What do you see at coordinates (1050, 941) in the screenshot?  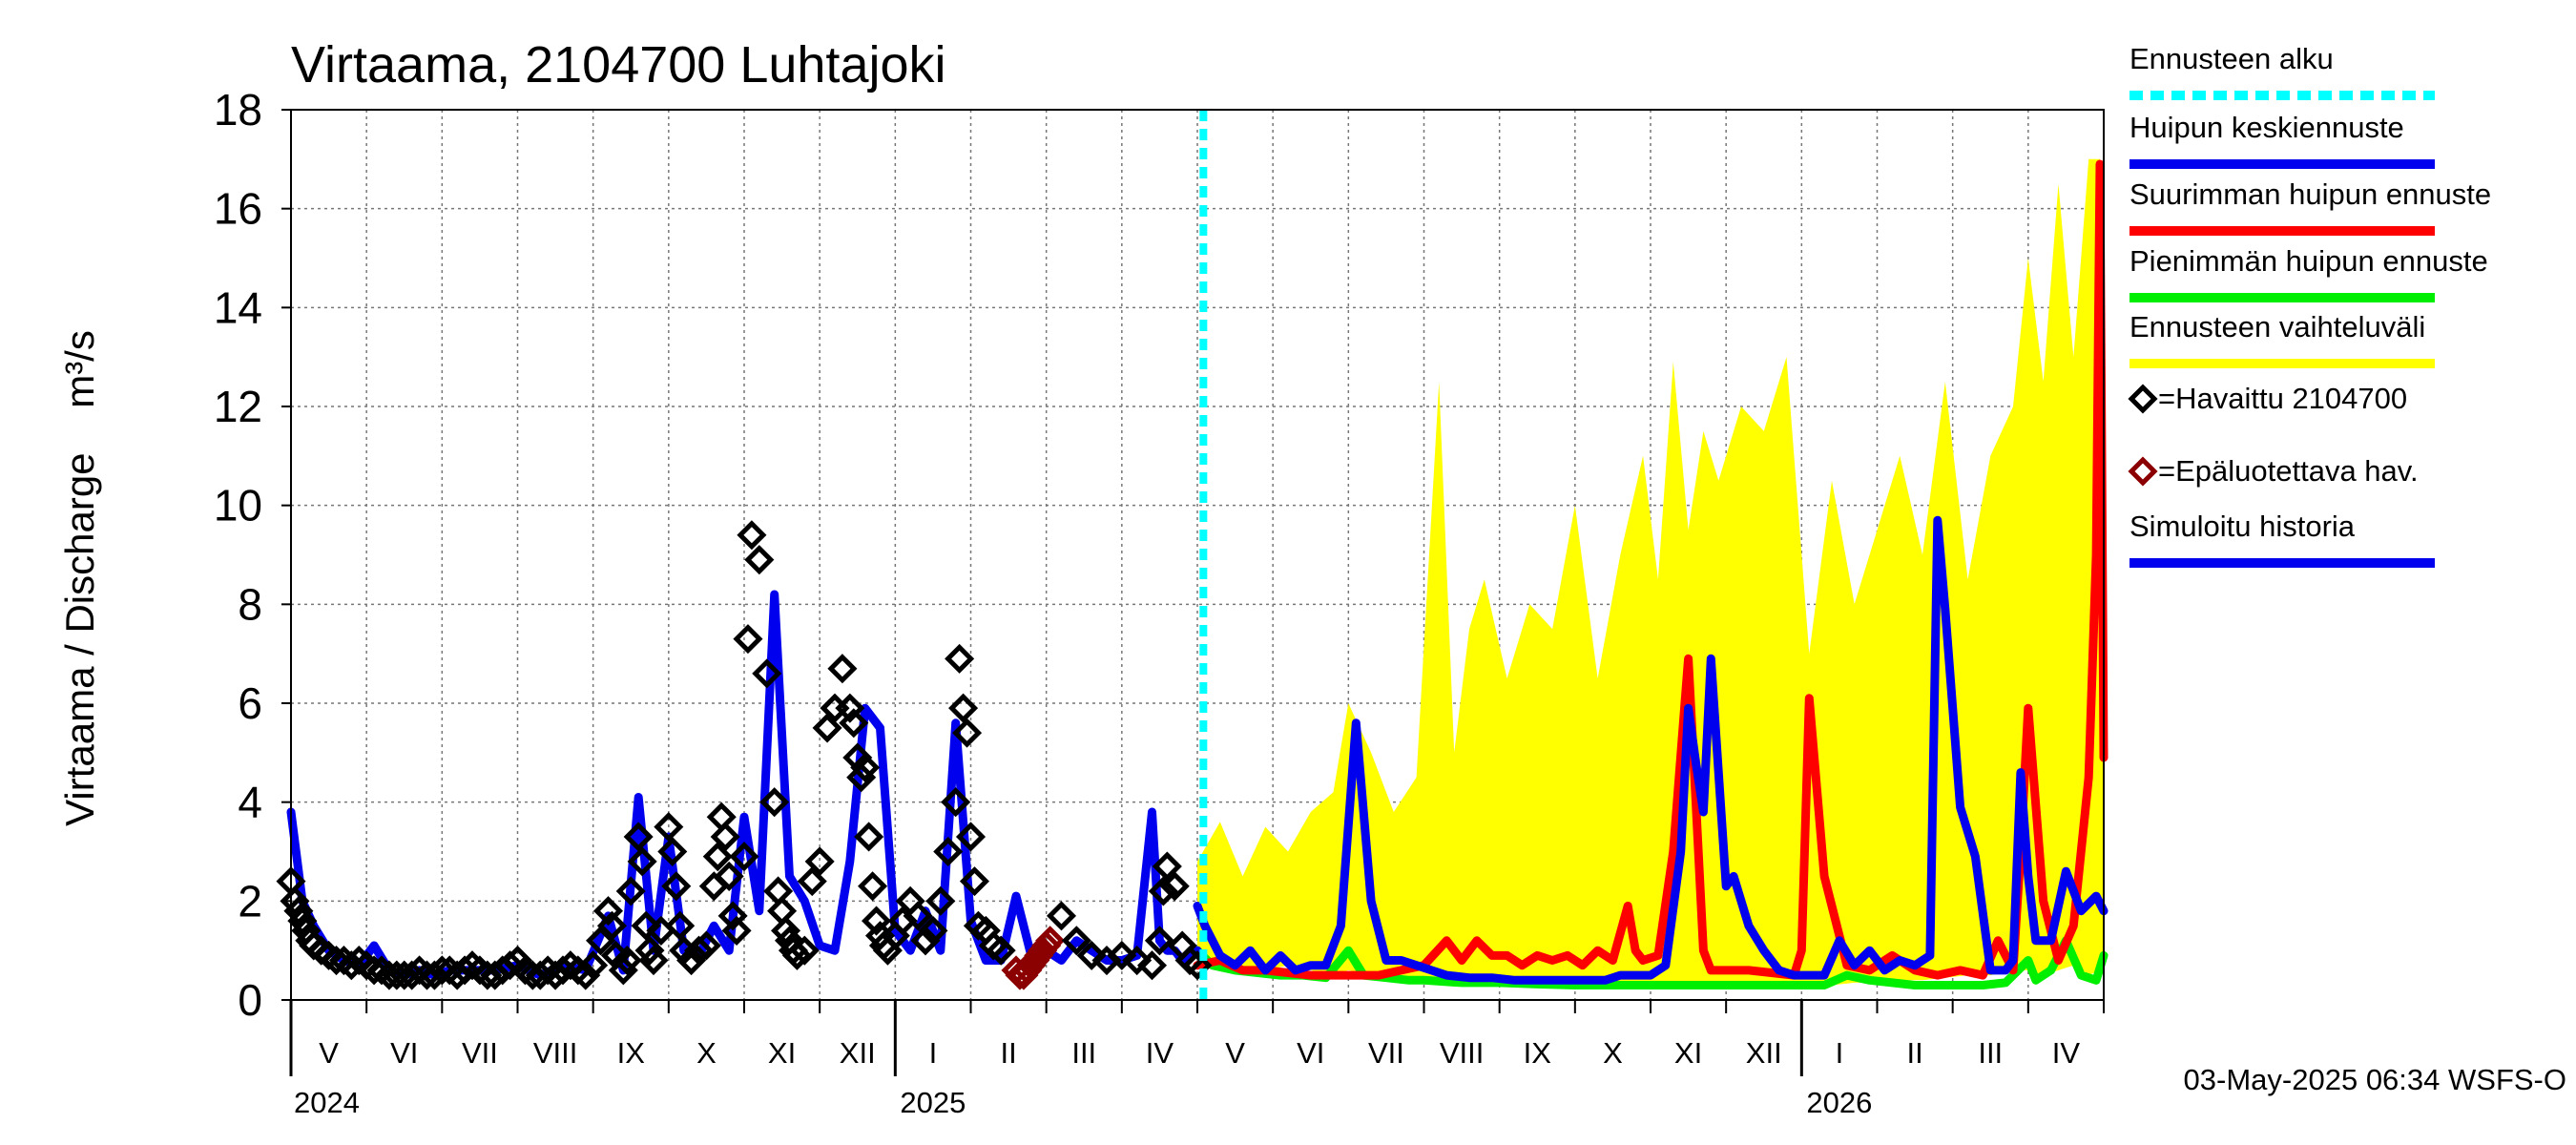 I see `unreliable-observed-point` at bounding box center [1050, 941].